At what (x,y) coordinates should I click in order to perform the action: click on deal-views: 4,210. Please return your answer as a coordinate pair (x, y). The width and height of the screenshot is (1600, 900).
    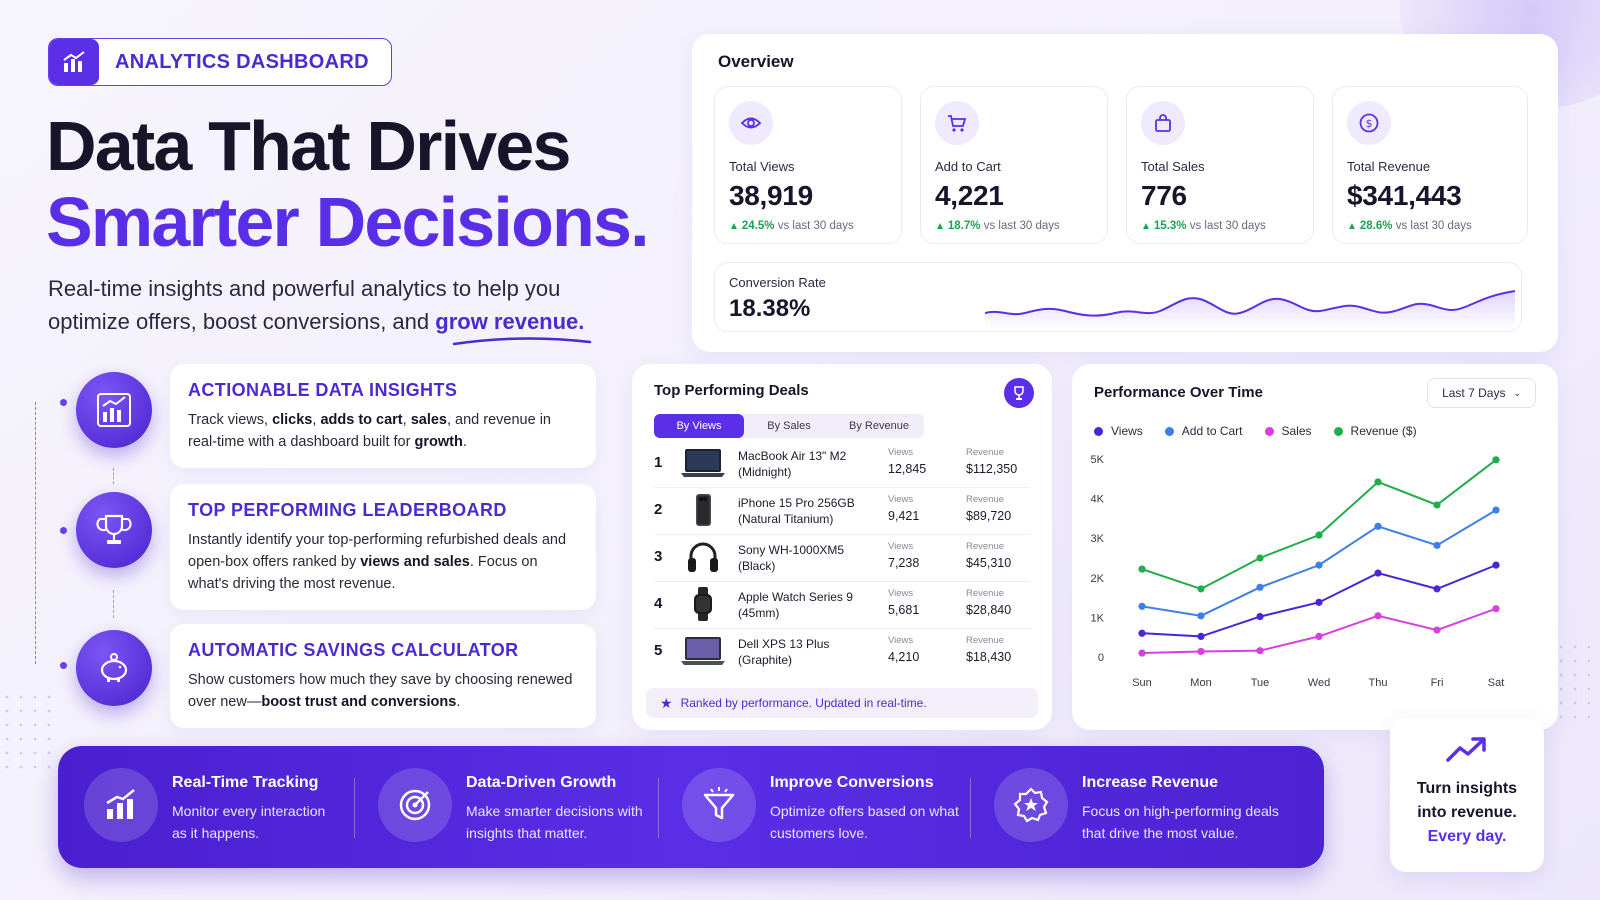
    Looking at the image, I should click on (904, 657).